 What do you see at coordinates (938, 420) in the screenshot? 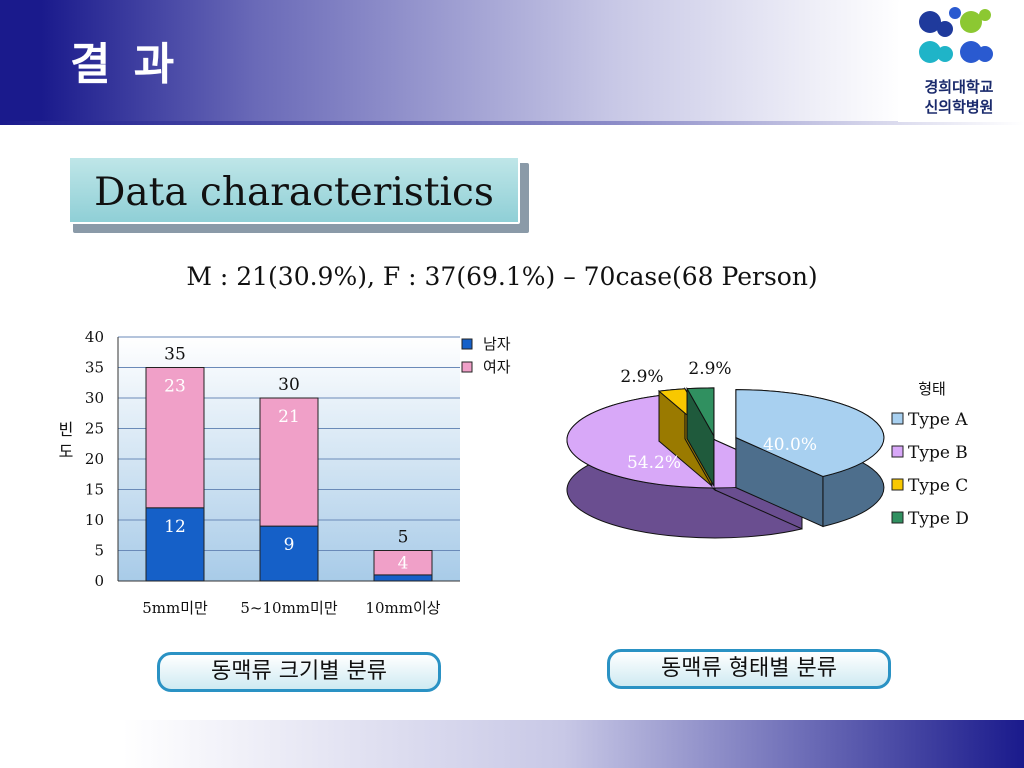
I see `legend-label: Type A` at bounding box center [938, 420].